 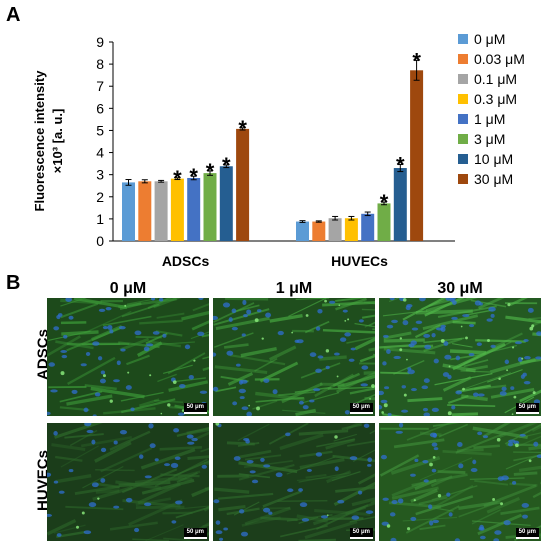 I want to click on y-tick-label: 6, so click(x=100, y=108).